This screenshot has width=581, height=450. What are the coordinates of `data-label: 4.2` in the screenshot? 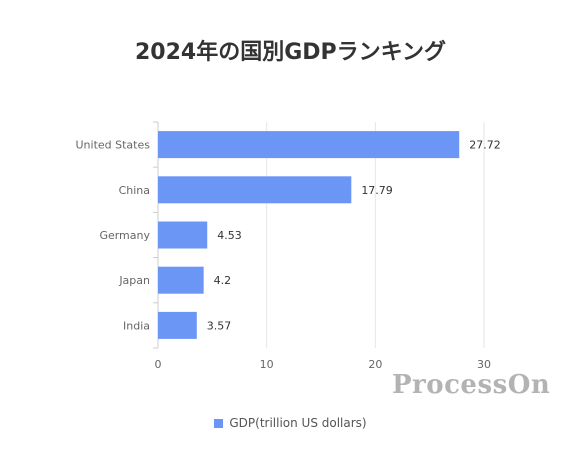 It's located at (223, 280).